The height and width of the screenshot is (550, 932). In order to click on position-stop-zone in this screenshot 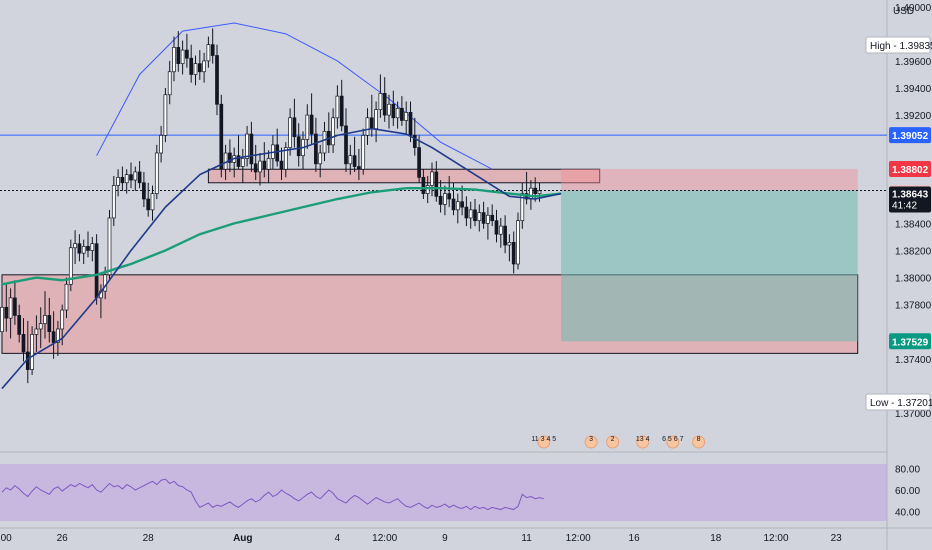, I will do `click(709, 179)`.